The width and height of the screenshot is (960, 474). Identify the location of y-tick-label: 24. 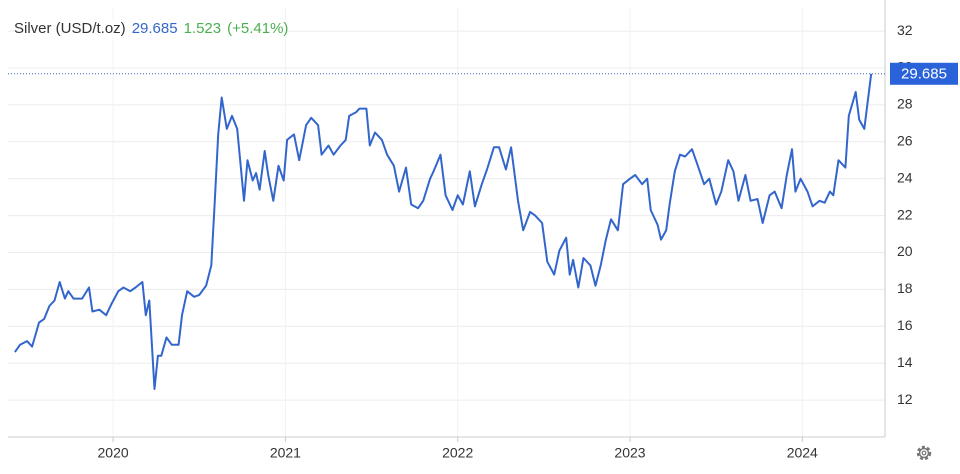
(905, 177).